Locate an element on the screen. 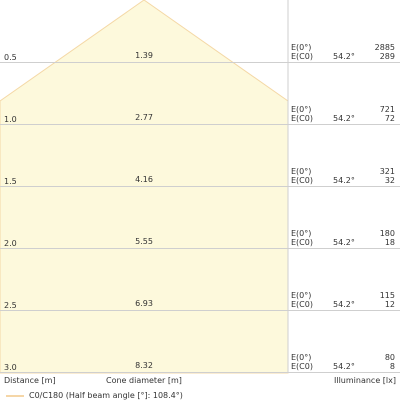 Image resolution: width=400 pixels, height=400 pixels. illuminance-value-center: 80 is located at coordinates (389, 357).